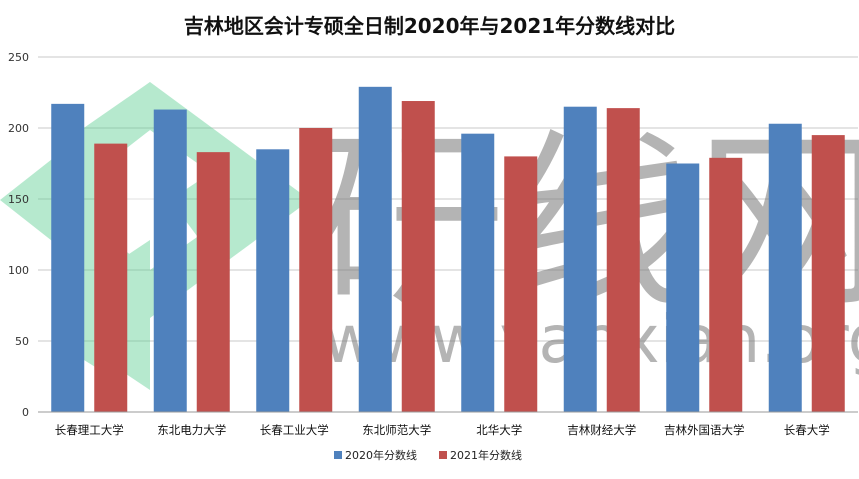 Image resolution: width=859 pixels, height=479 pixels. What do you see at coordinates (18, 270) in the screenshot?
I see `y-tick-label: 100` at bounding box center [18, 270].